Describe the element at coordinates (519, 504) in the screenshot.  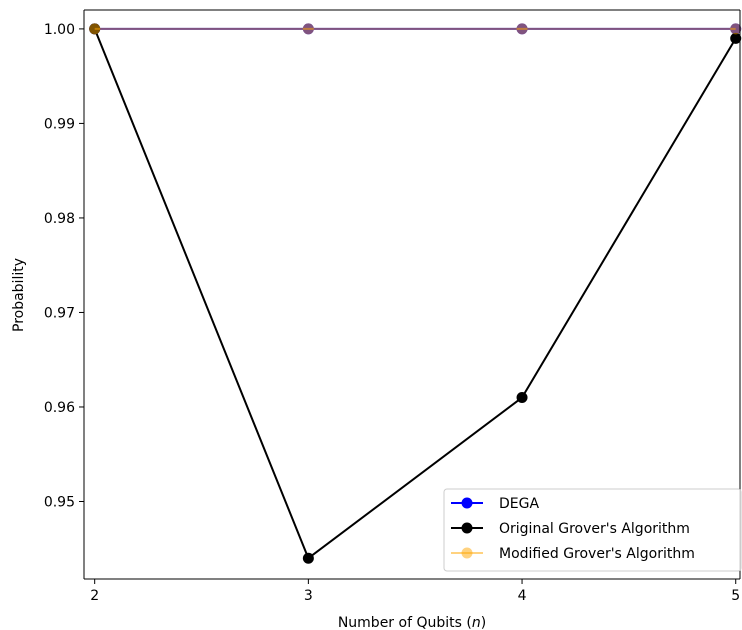
I see `legend-label-0: DEGA` at that location.